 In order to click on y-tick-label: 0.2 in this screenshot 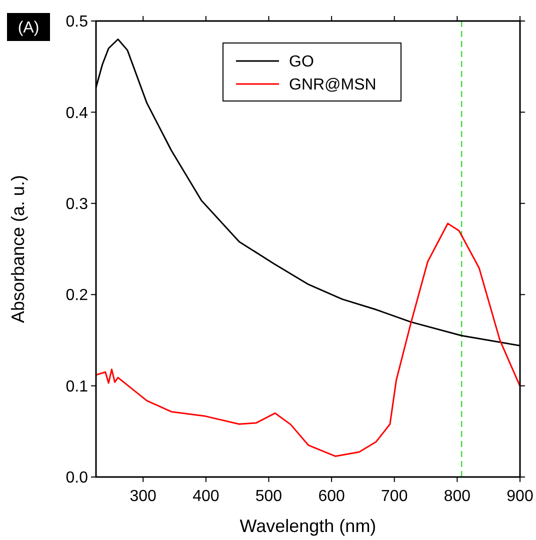, I will do `click(77, 295)`.